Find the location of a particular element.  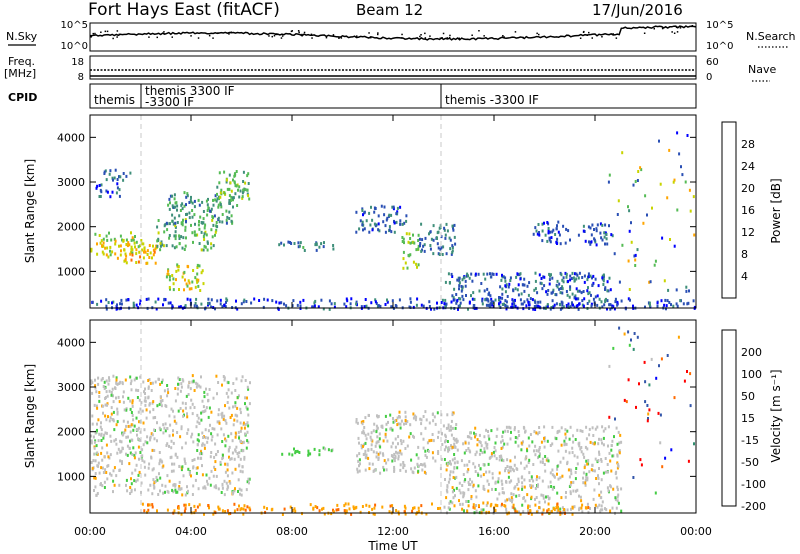

noise-right-label: N.Search is located at coordinates (771, 36).